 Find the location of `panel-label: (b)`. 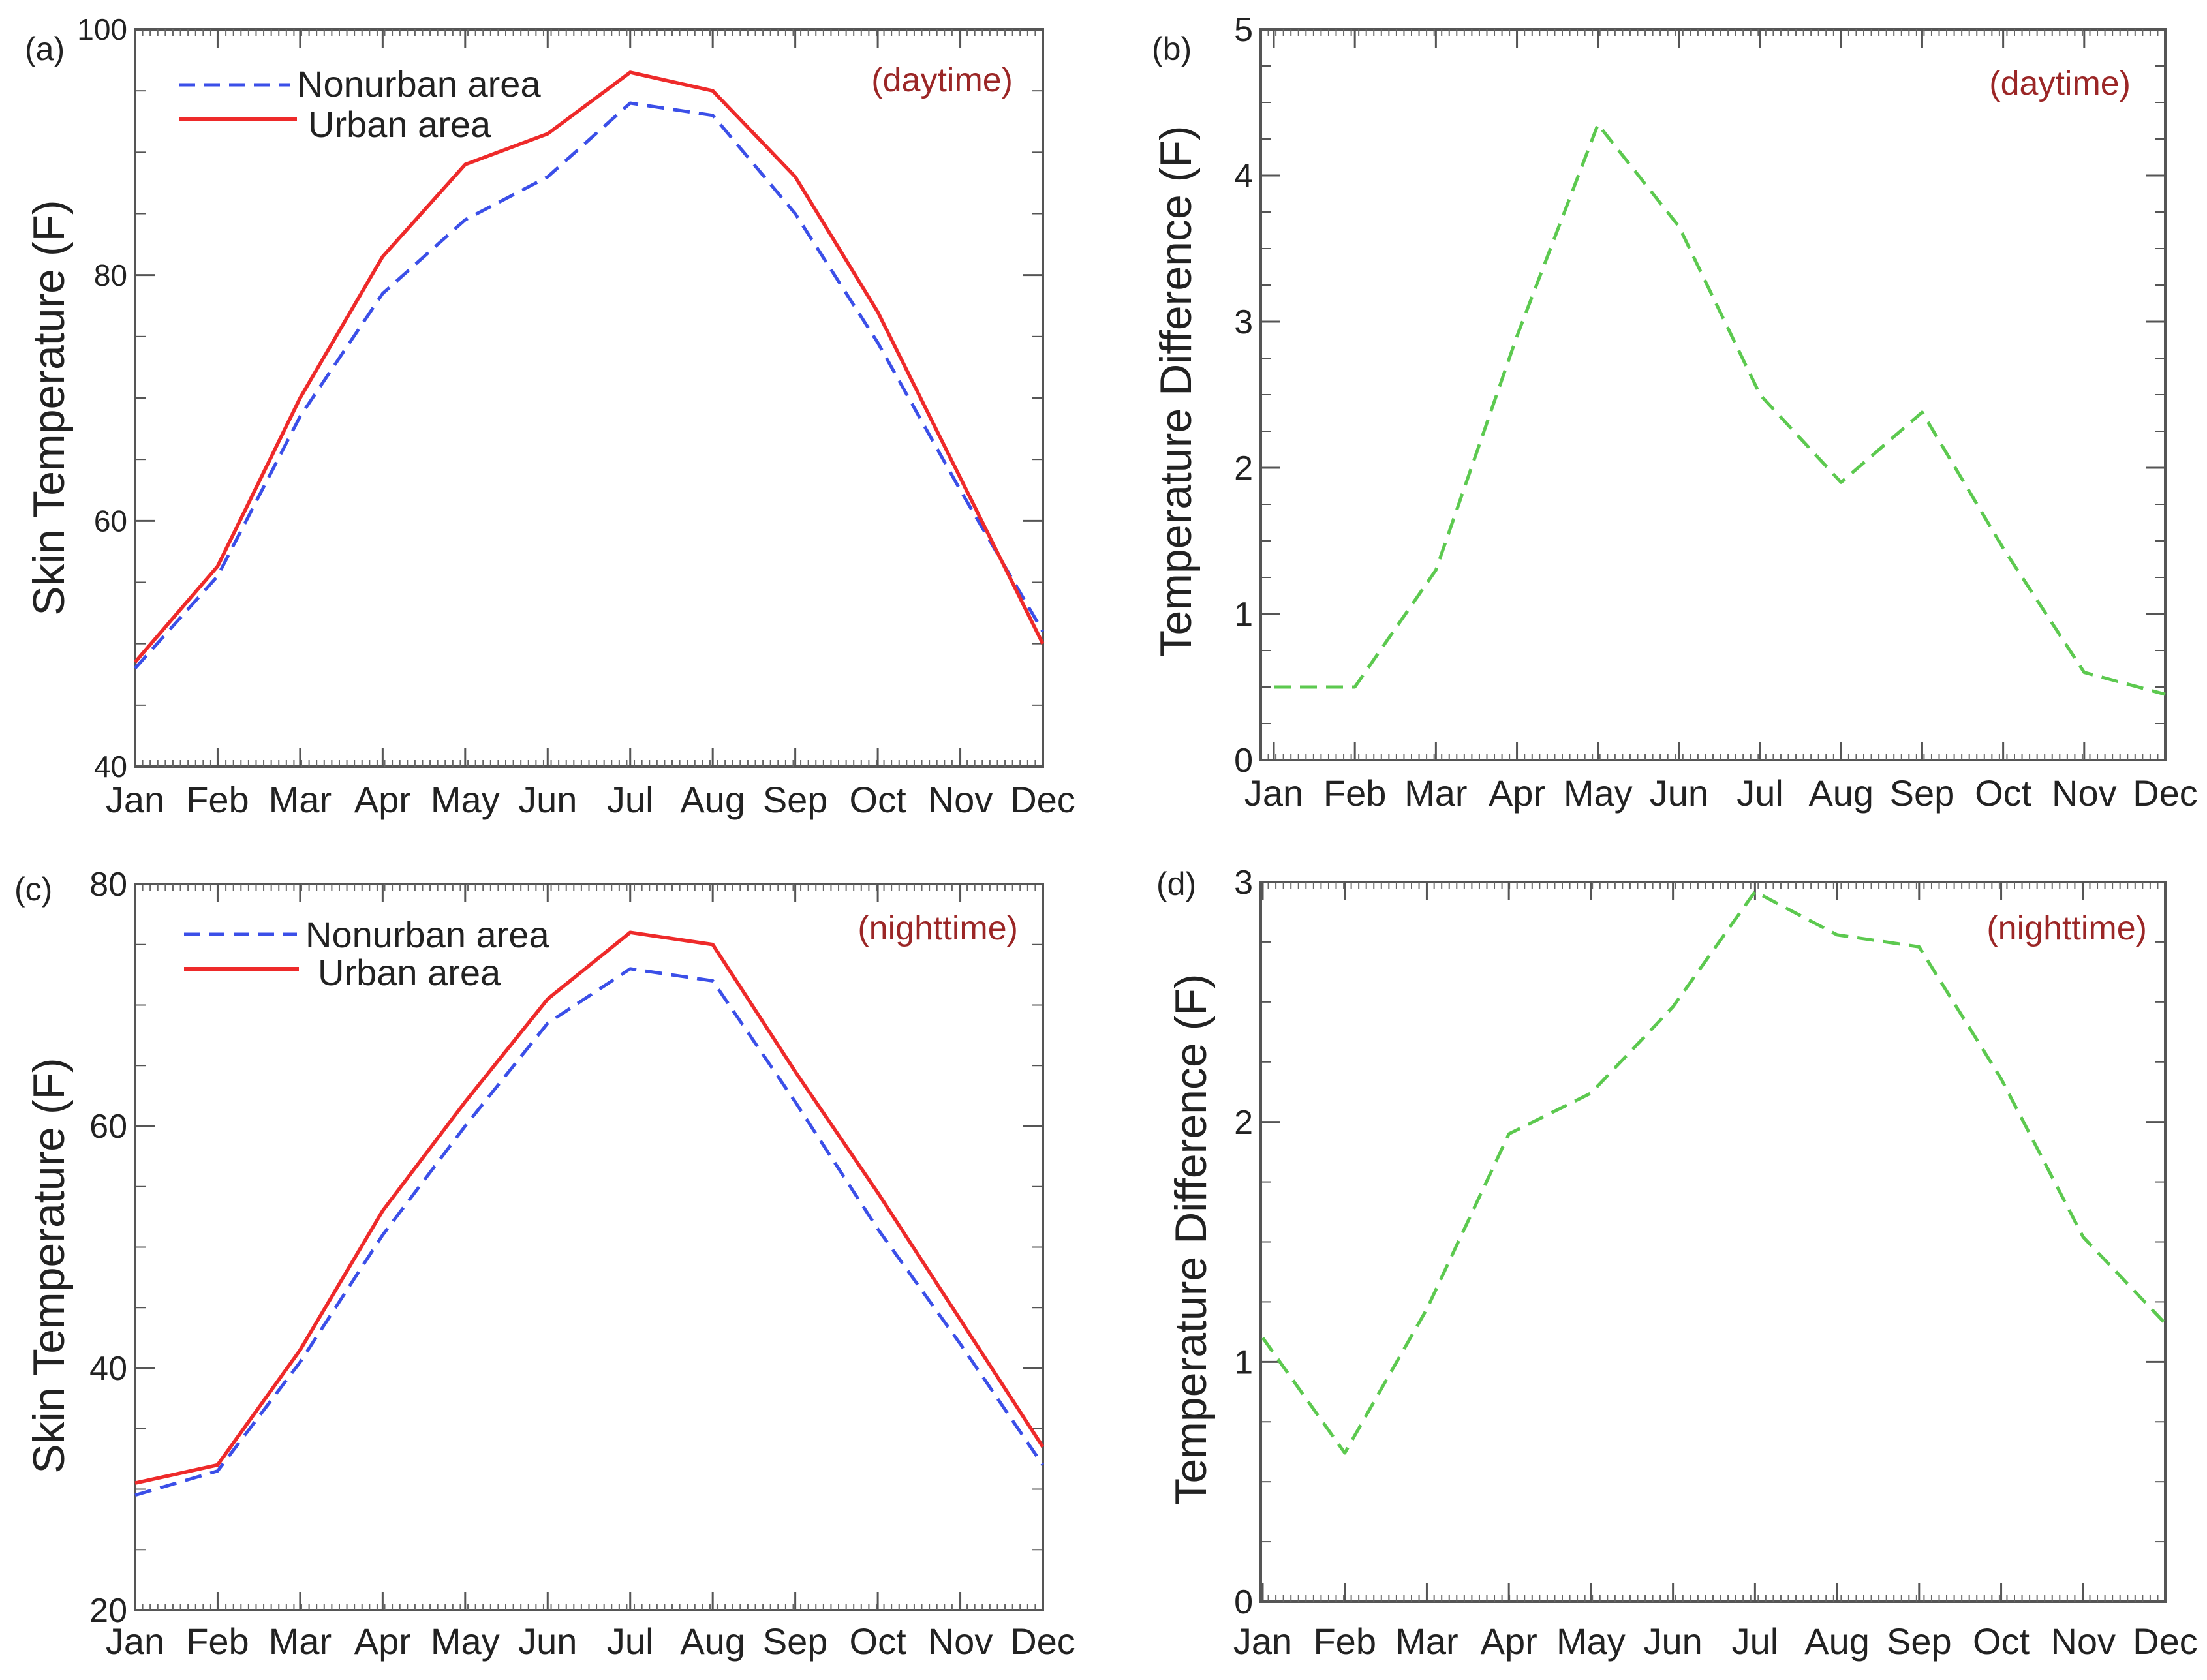

panel-label: (b) is located at coordinates (1172, 49).